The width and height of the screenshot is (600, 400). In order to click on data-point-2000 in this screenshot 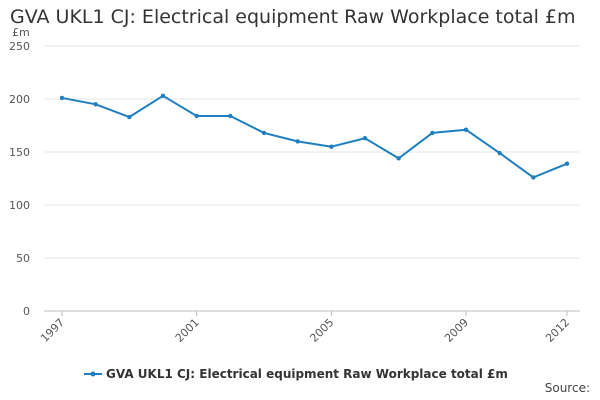, I will do `click(163, 96)`.